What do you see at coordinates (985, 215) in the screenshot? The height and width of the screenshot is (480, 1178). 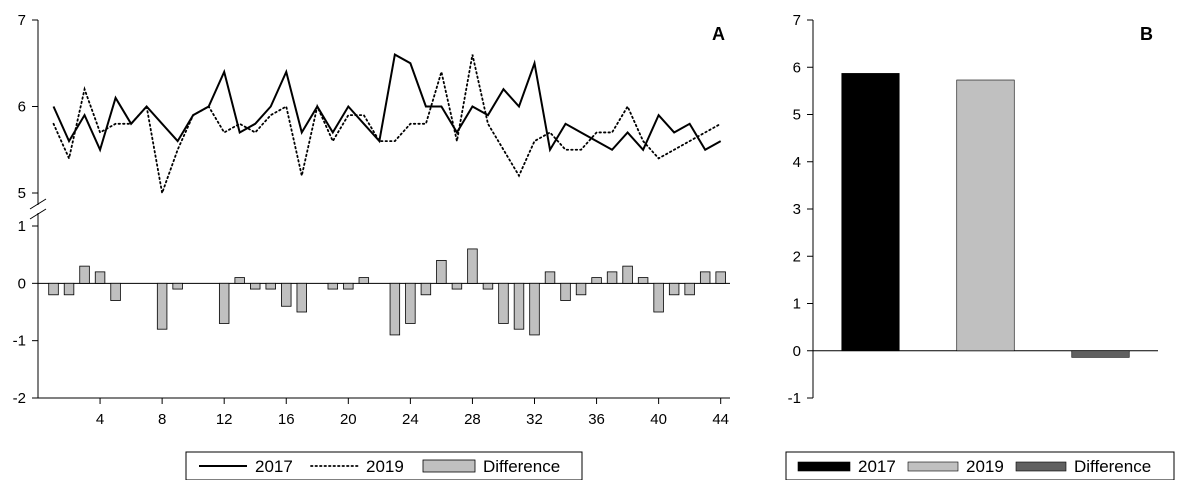 I see `bar-2019` at bounding box center [985, 215].